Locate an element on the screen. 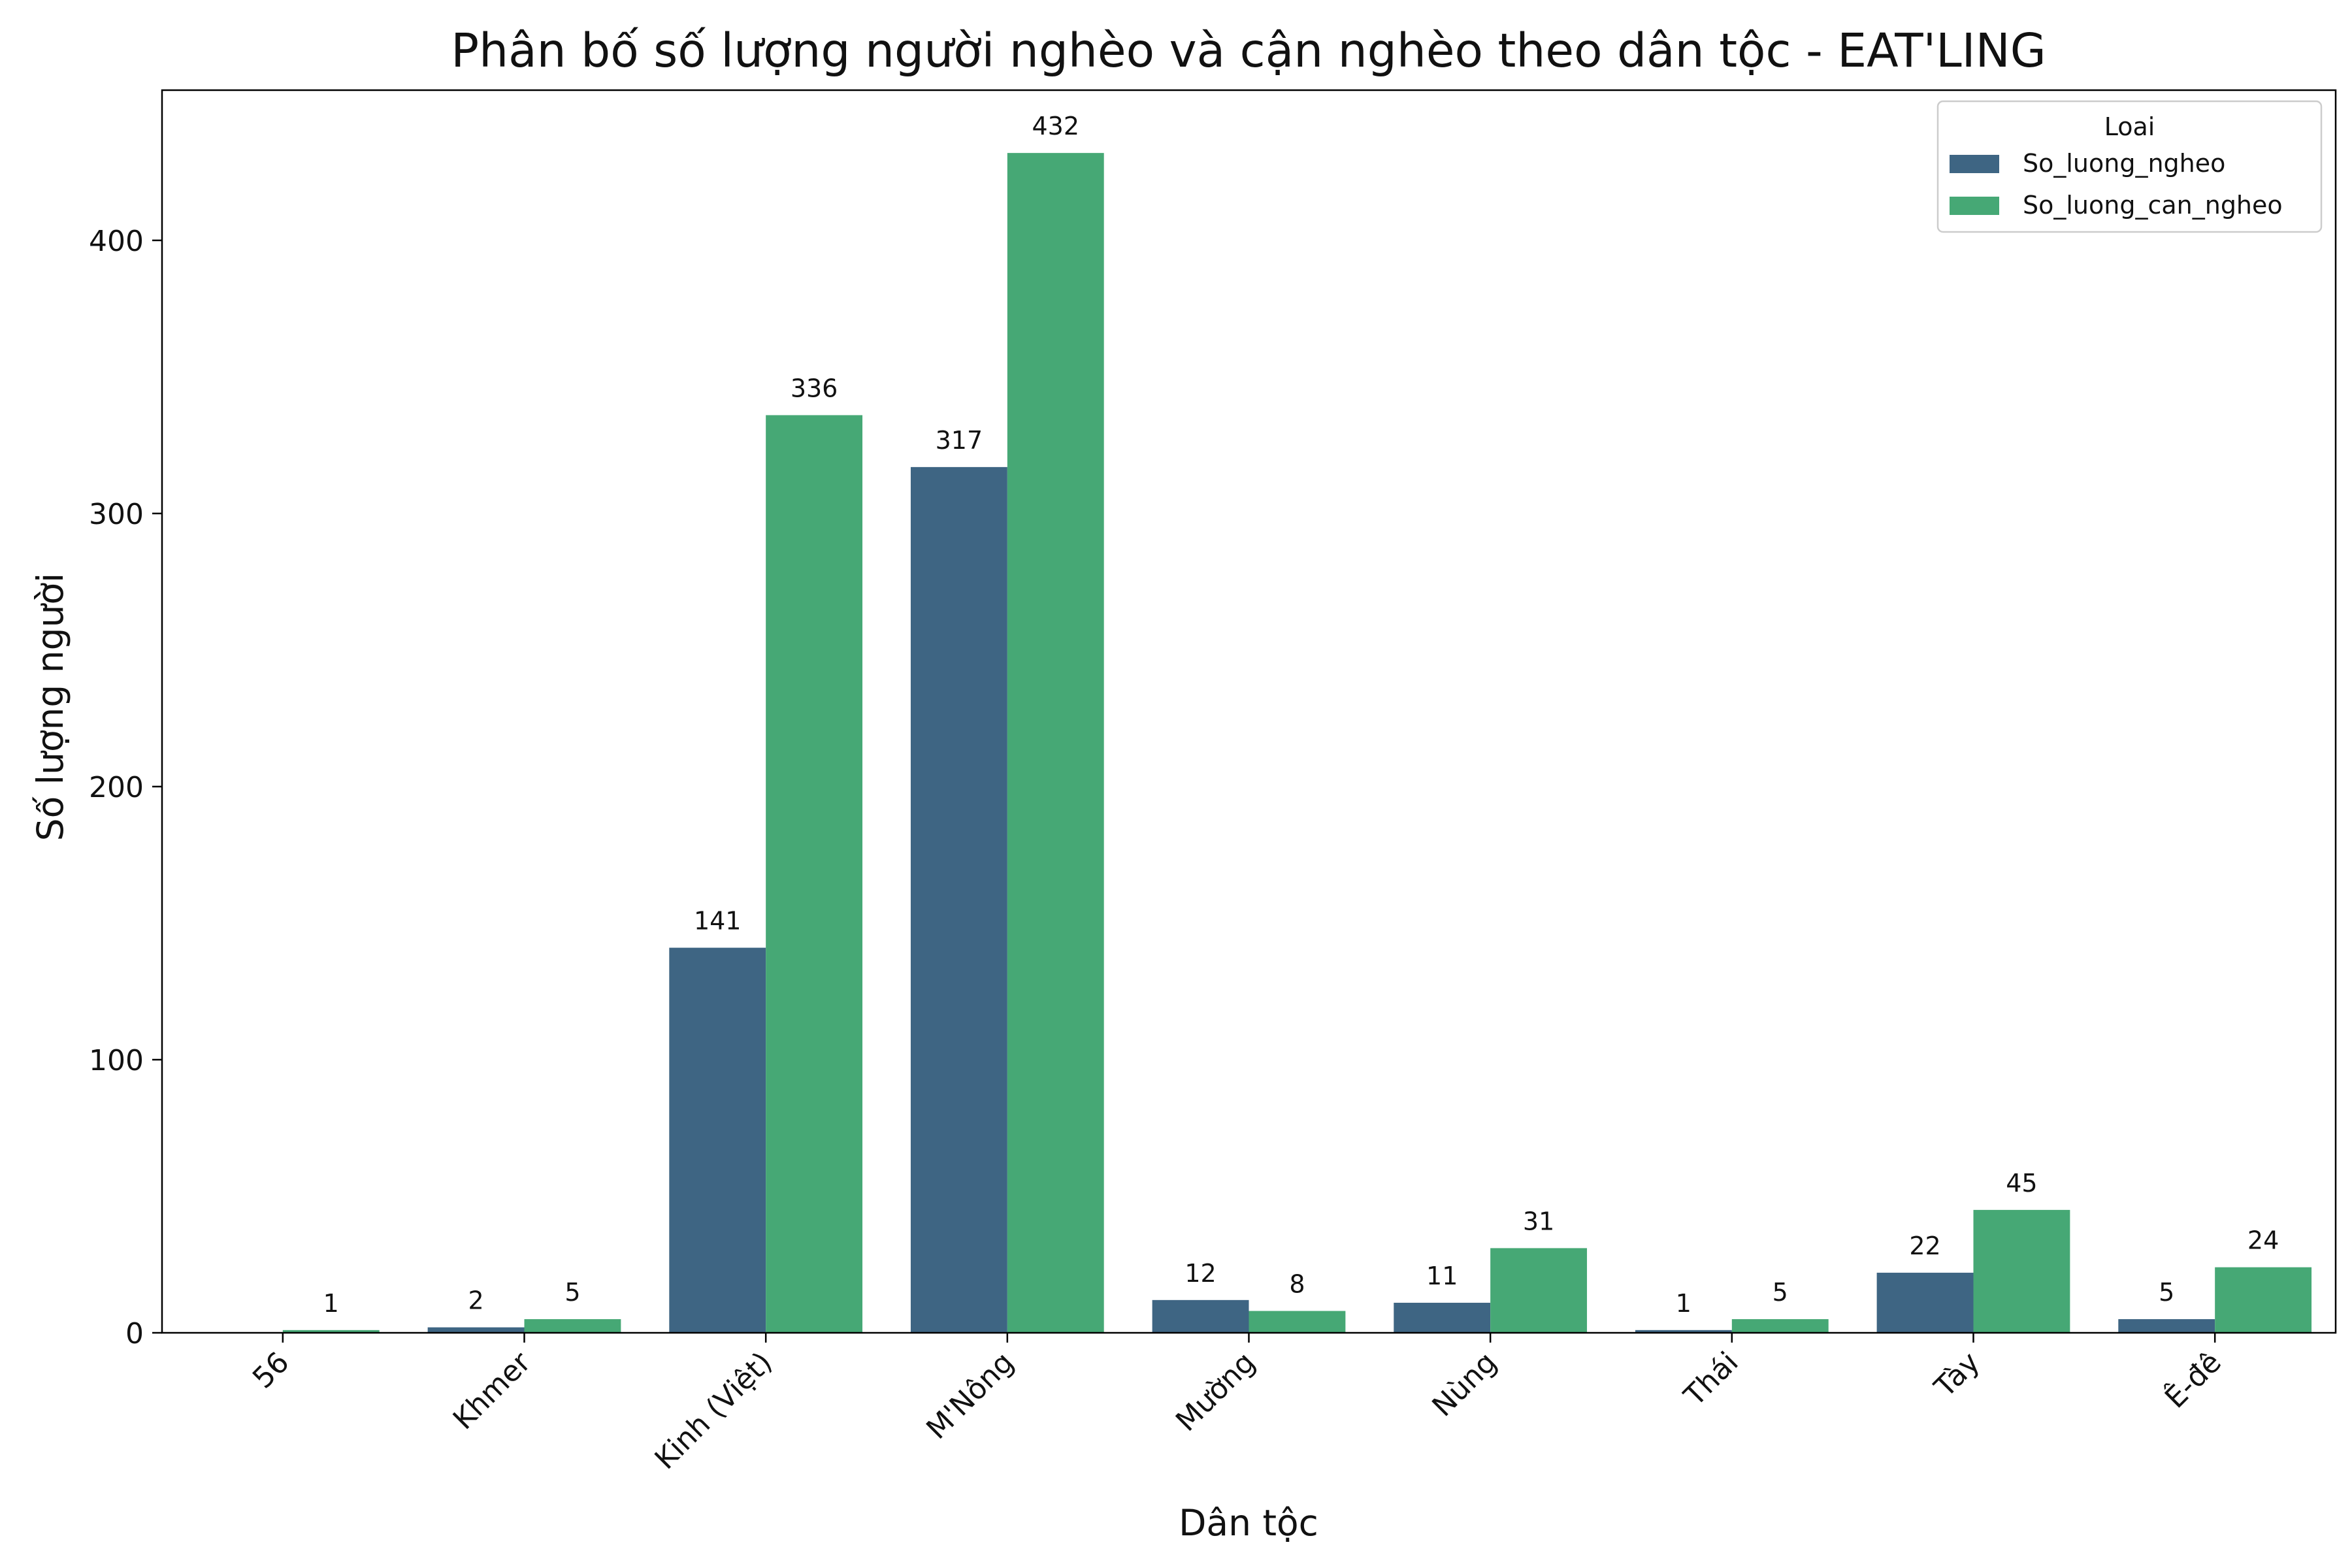  data-label-So_luong_ngheo-8: 5 is located at coordinates (2166, 1292).